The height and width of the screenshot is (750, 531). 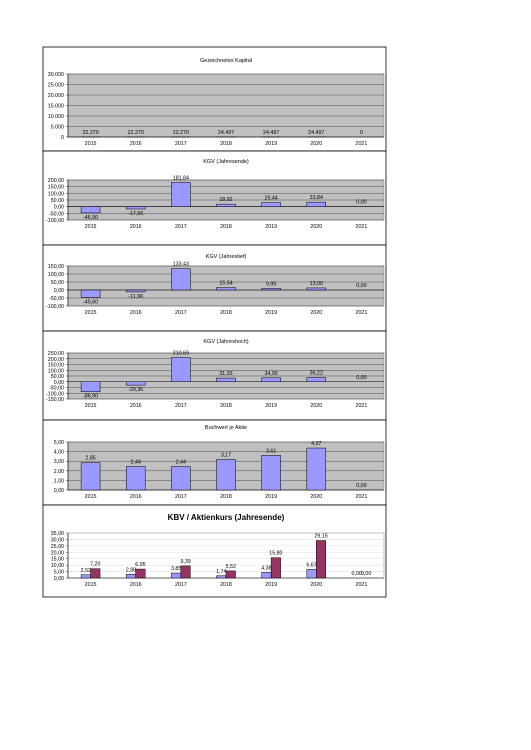 I want to click on y-tick-label: 3,00, so click(x=59, y=462).